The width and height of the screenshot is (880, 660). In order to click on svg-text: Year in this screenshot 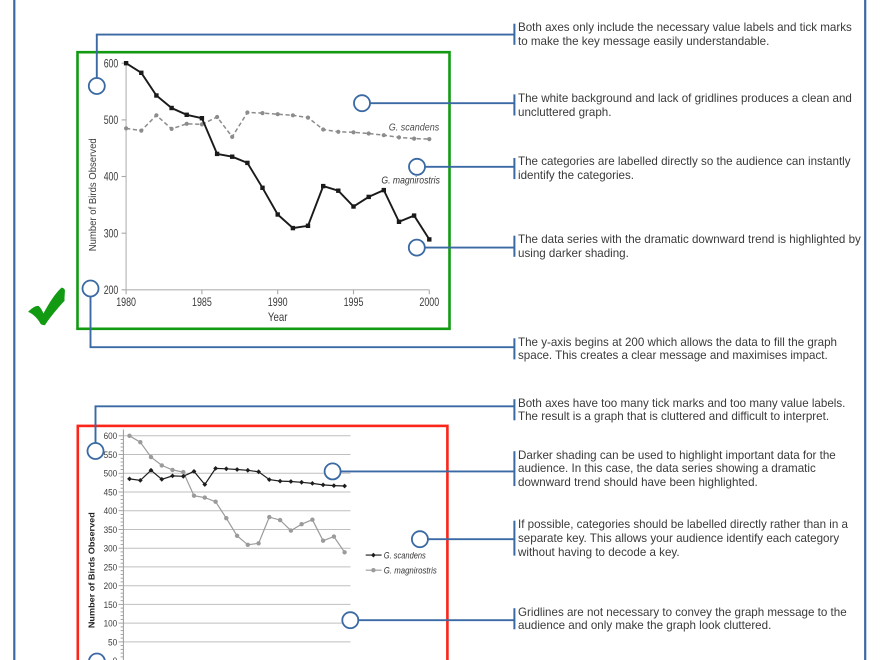, I will do `click(278, 317)`.